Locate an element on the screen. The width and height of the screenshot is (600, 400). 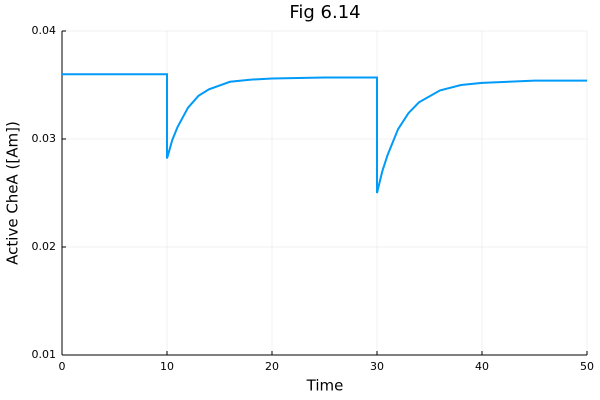
x-tick-label: 50 is located at coordinates (587, 366).